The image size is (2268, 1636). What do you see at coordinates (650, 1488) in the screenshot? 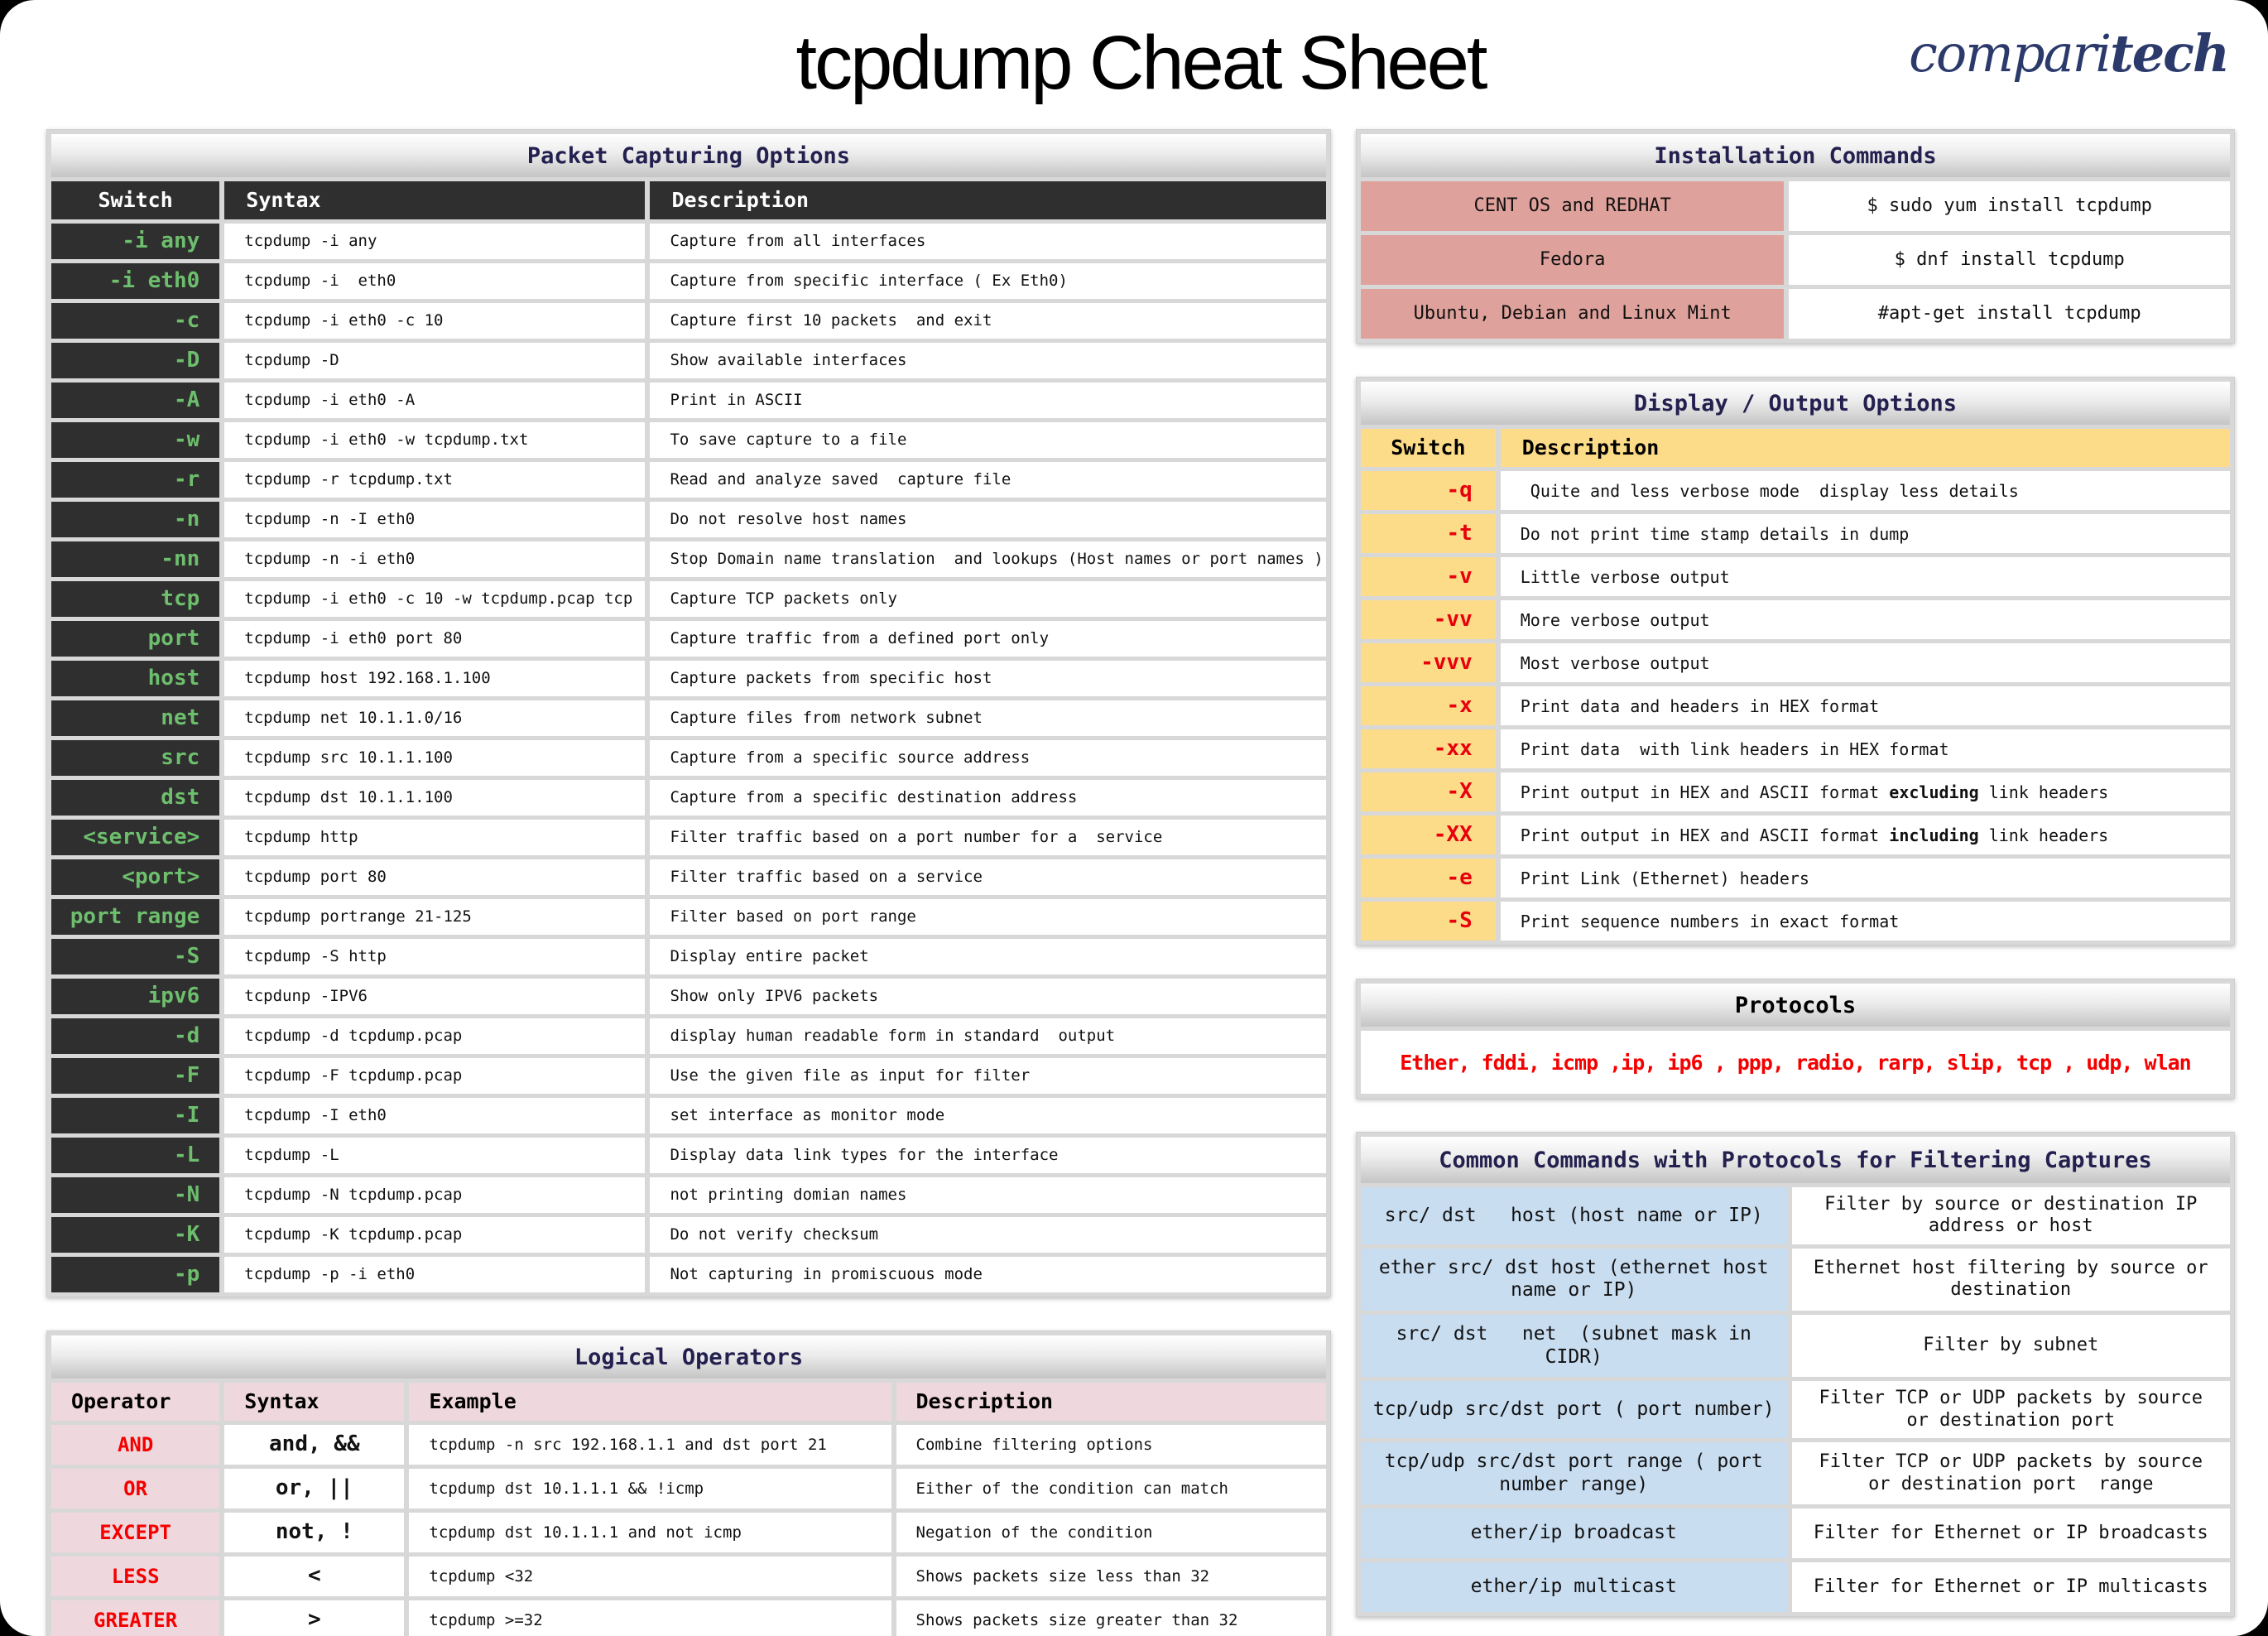
I see `example-cell: tcpdump dst 10.1.1.1 && !icmp` at bounding box center [650, 1488].